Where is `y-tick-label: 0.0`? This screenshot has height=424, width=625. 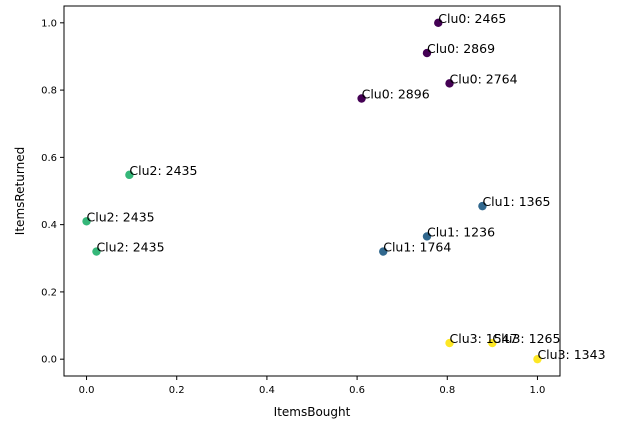
y-tick-label: 0.0 is located at coordinates (49, 360).